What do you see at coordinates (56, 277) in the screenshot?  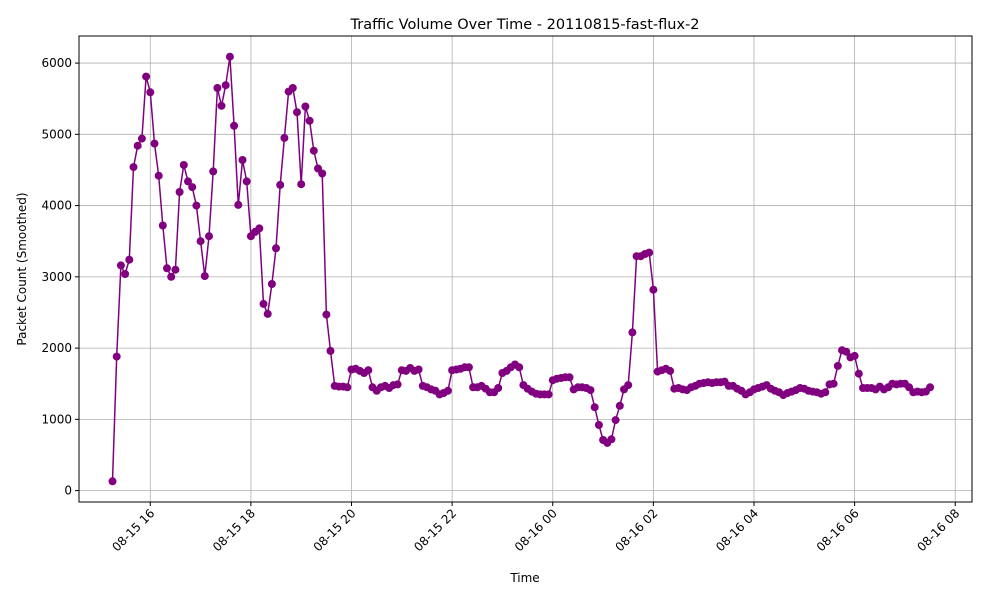 I see `y-tick-label: 3000` at bounding box center [56, 277].